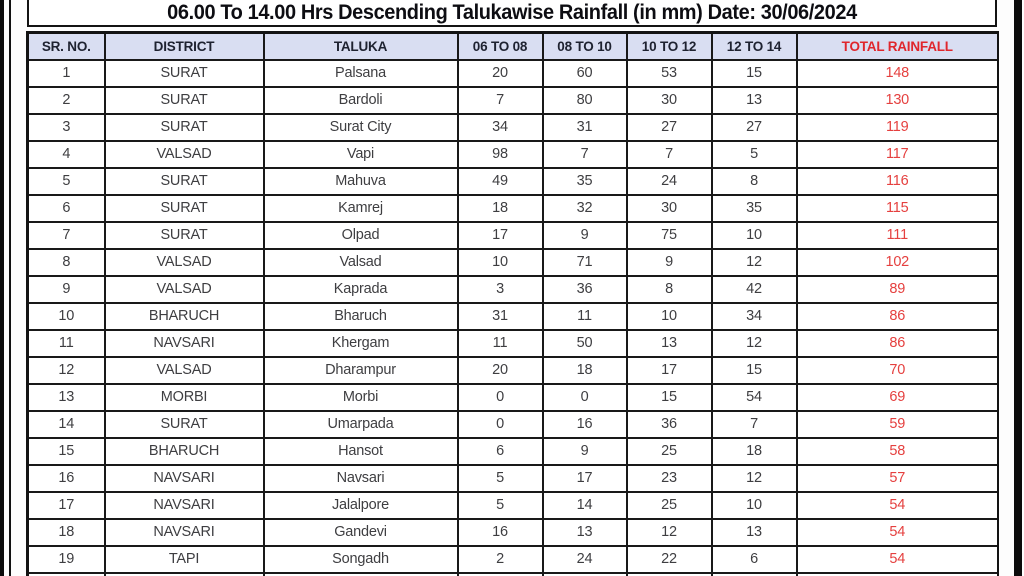 Image resolution: width=1024 pixels, height=576 pixels. Describe the element at coordinates (500, 343) in the screenshot. I see `cell-06-08: 11` at that location.